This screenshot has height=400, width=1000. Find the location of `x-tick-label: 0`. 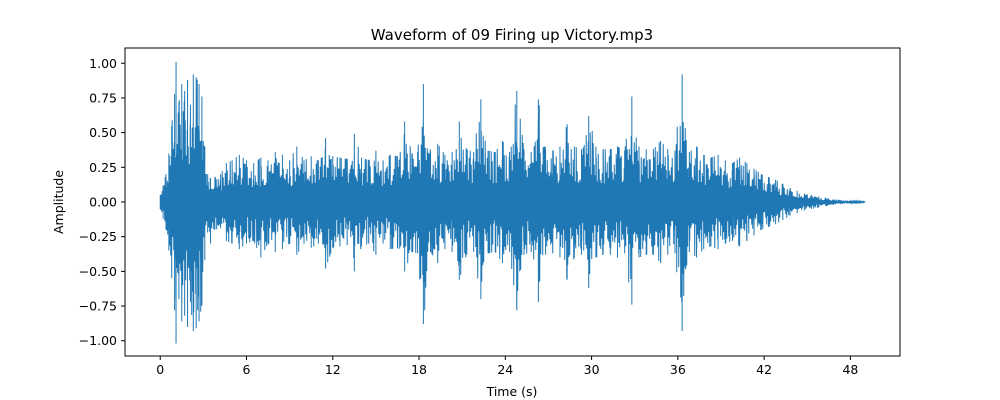

x-tick-label: 0 is located at coordinates (160, 369).